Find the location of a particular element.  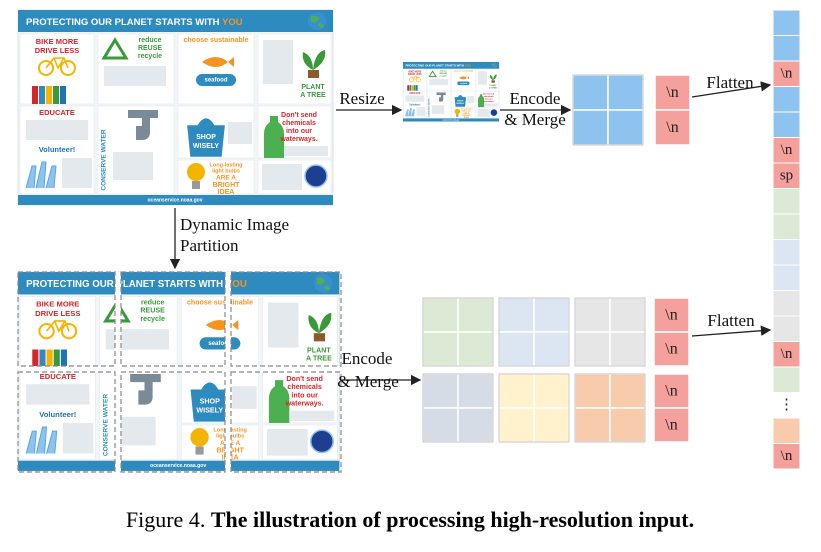

infographic-text: waterways. is located at coordinates (489, 101).